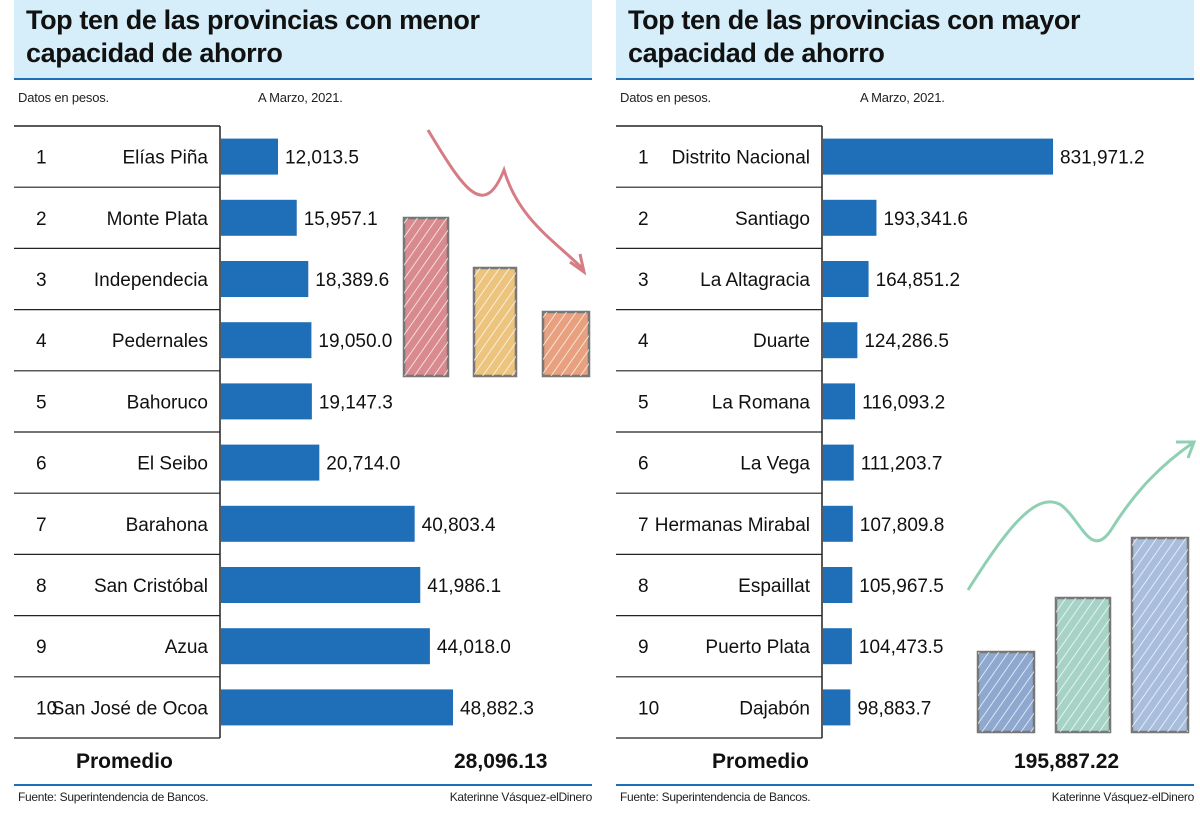 The height and width of the screenshot is (832, 1200). I want to click on right-rank-label: 6, so click(643, 464).